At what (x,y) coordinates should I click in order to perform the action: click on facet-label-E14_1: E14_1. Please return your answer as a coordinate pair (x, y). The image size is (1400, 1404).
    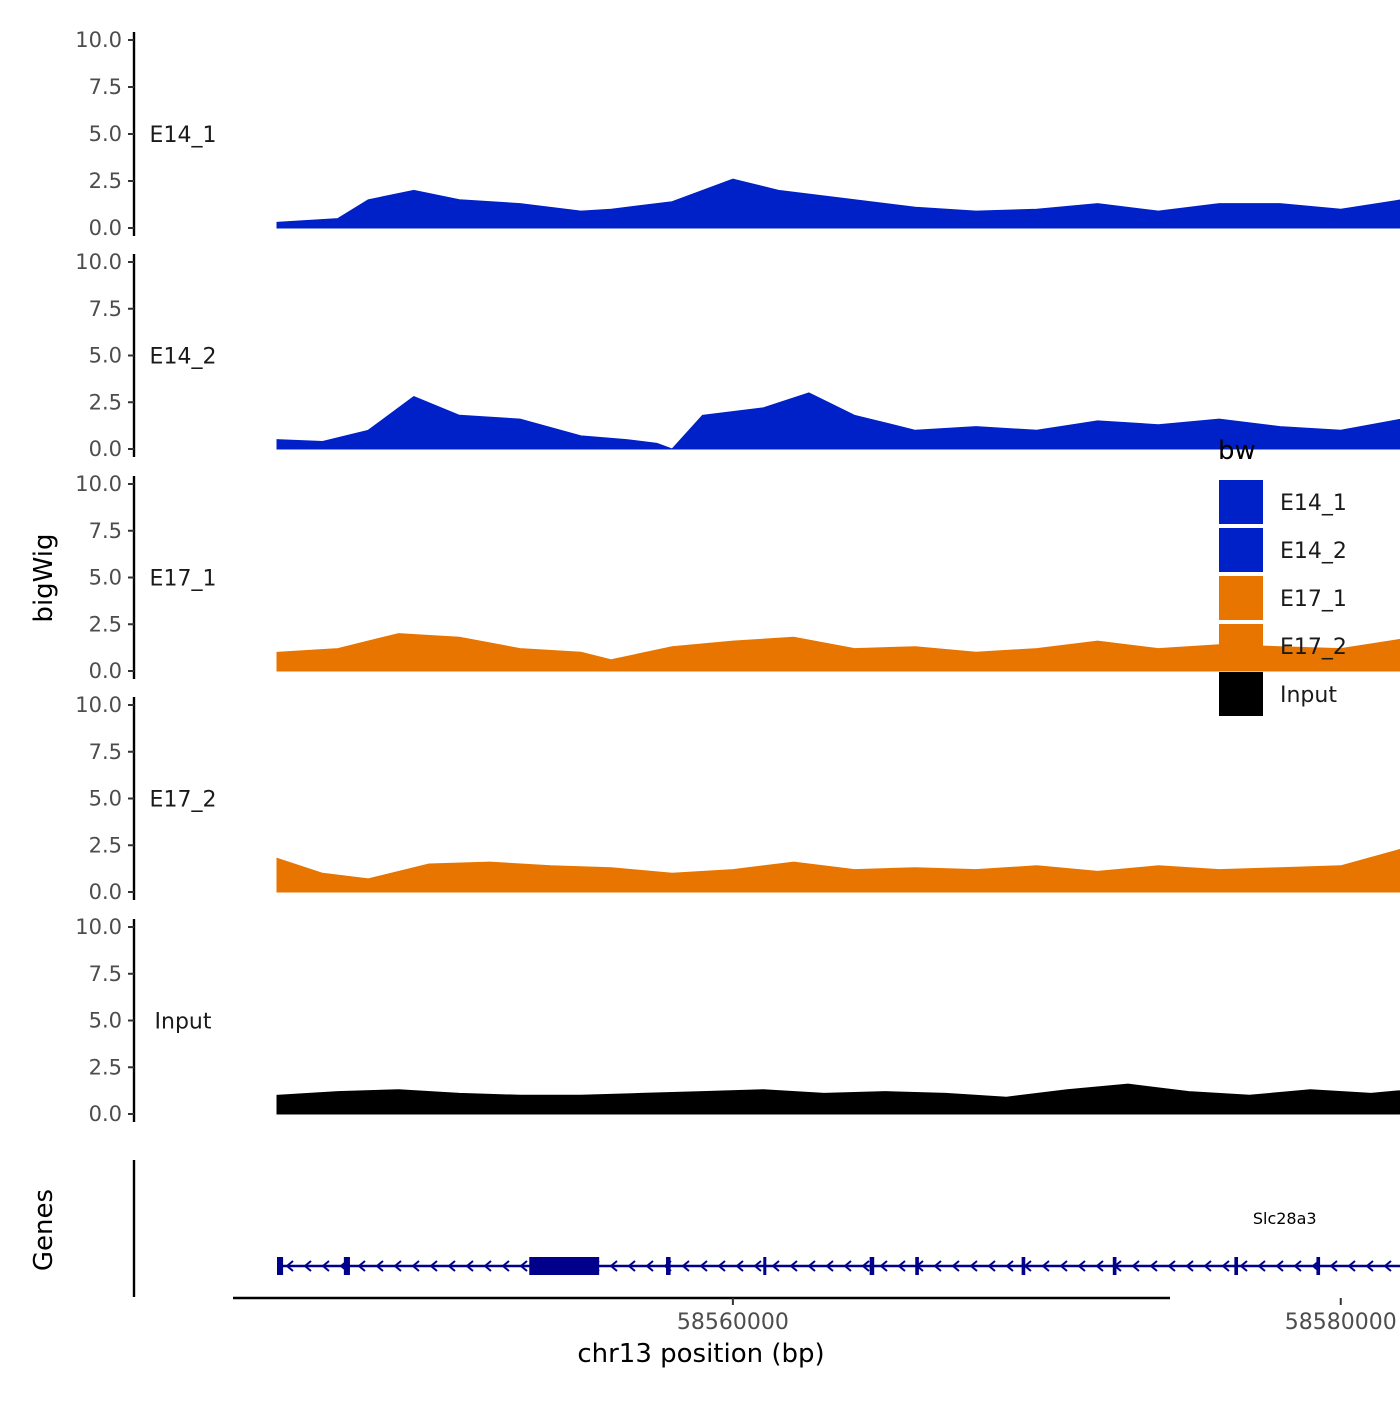
    Looking at the image, I should click on (183, 135).